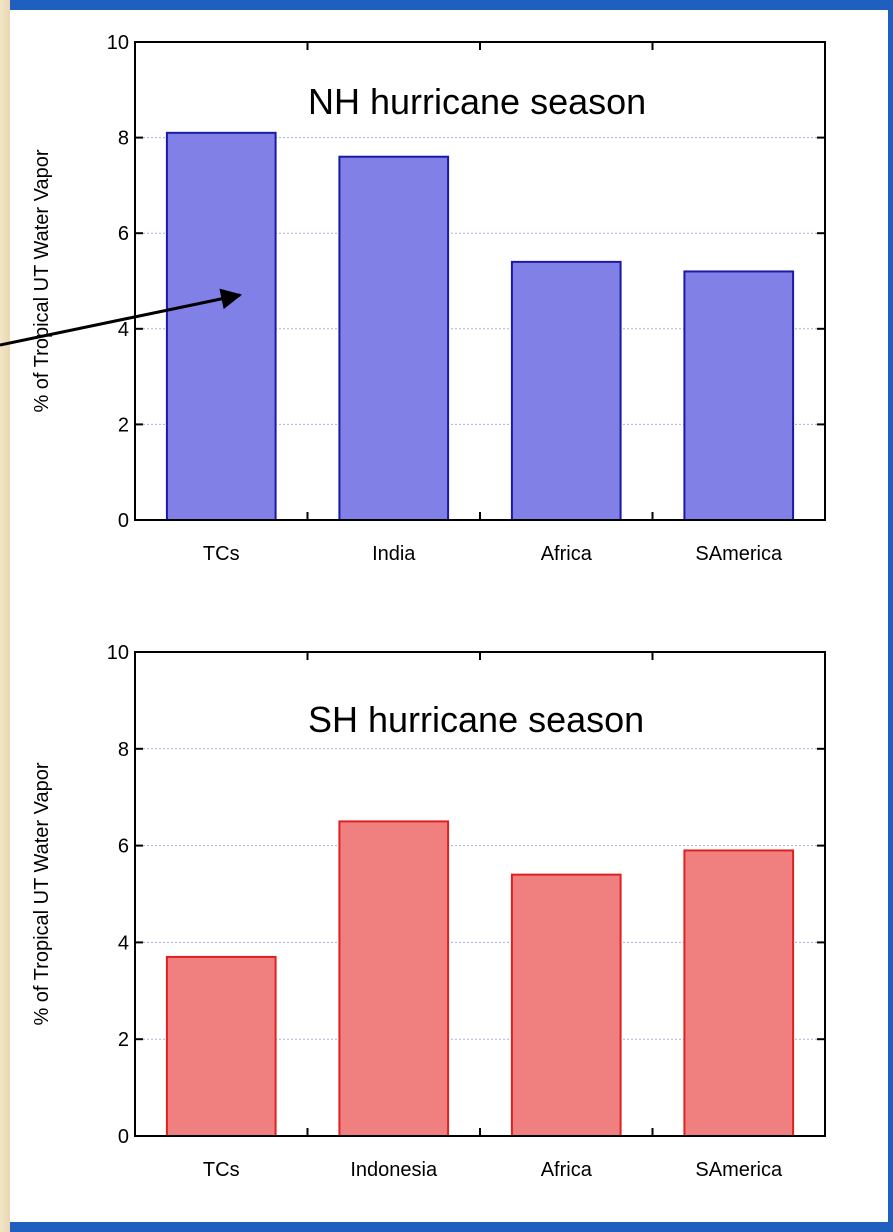  What do you see at coordinates (5, 616) in the screenshot?
I see `left-edge-strip` at bounding box center [5, 616].